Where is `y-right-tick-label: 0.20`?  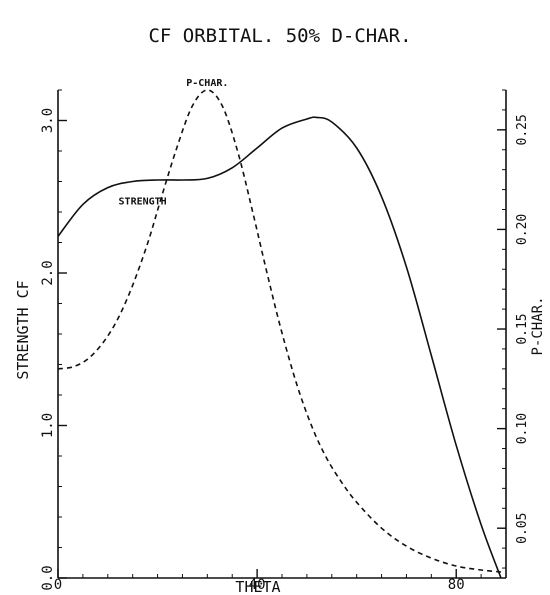
y-right-tick-label: 0.20 is located at coordinates (522, 229).